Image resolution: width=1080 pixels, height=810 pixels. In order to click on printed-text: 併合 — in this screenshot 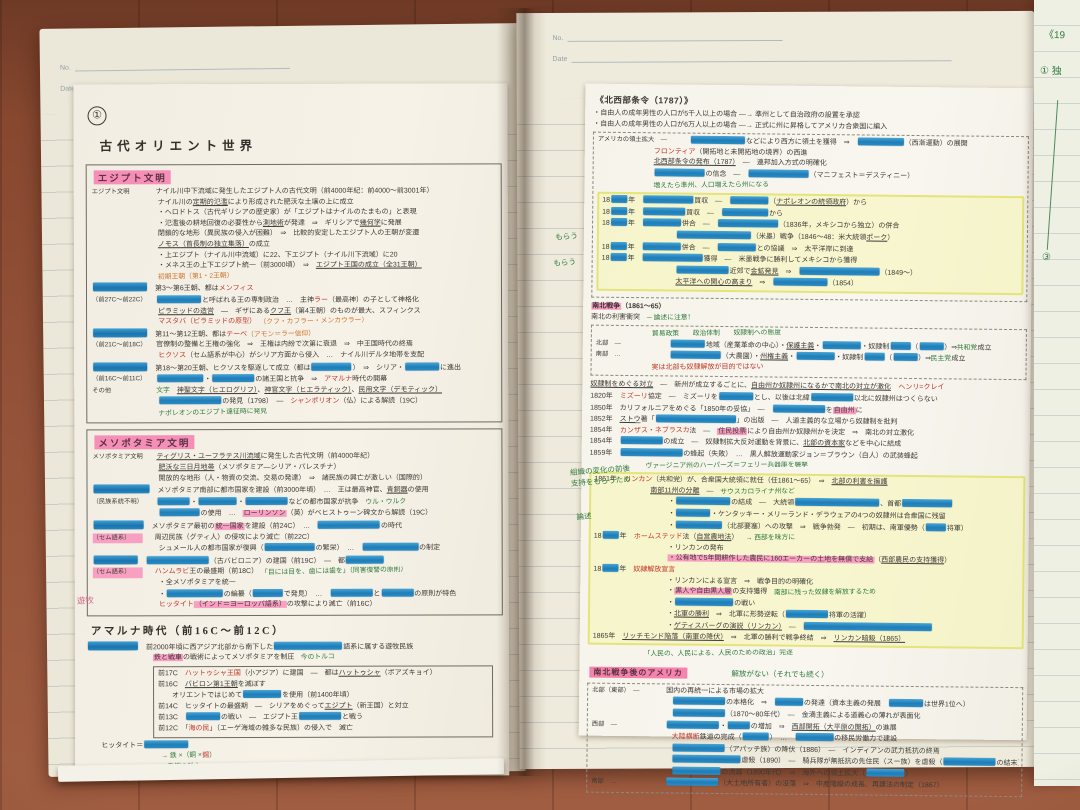, I will do `click(699, 248)`.